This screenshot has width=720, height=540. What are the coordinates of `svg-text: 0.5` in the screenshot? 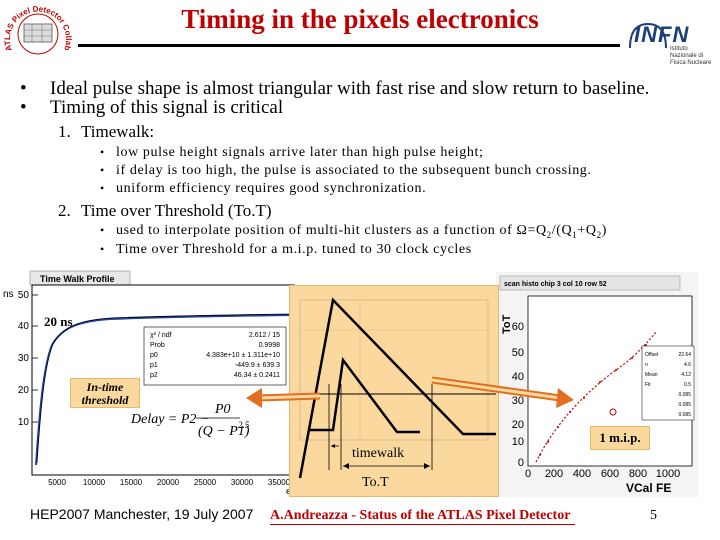 It's located at (687, 385).